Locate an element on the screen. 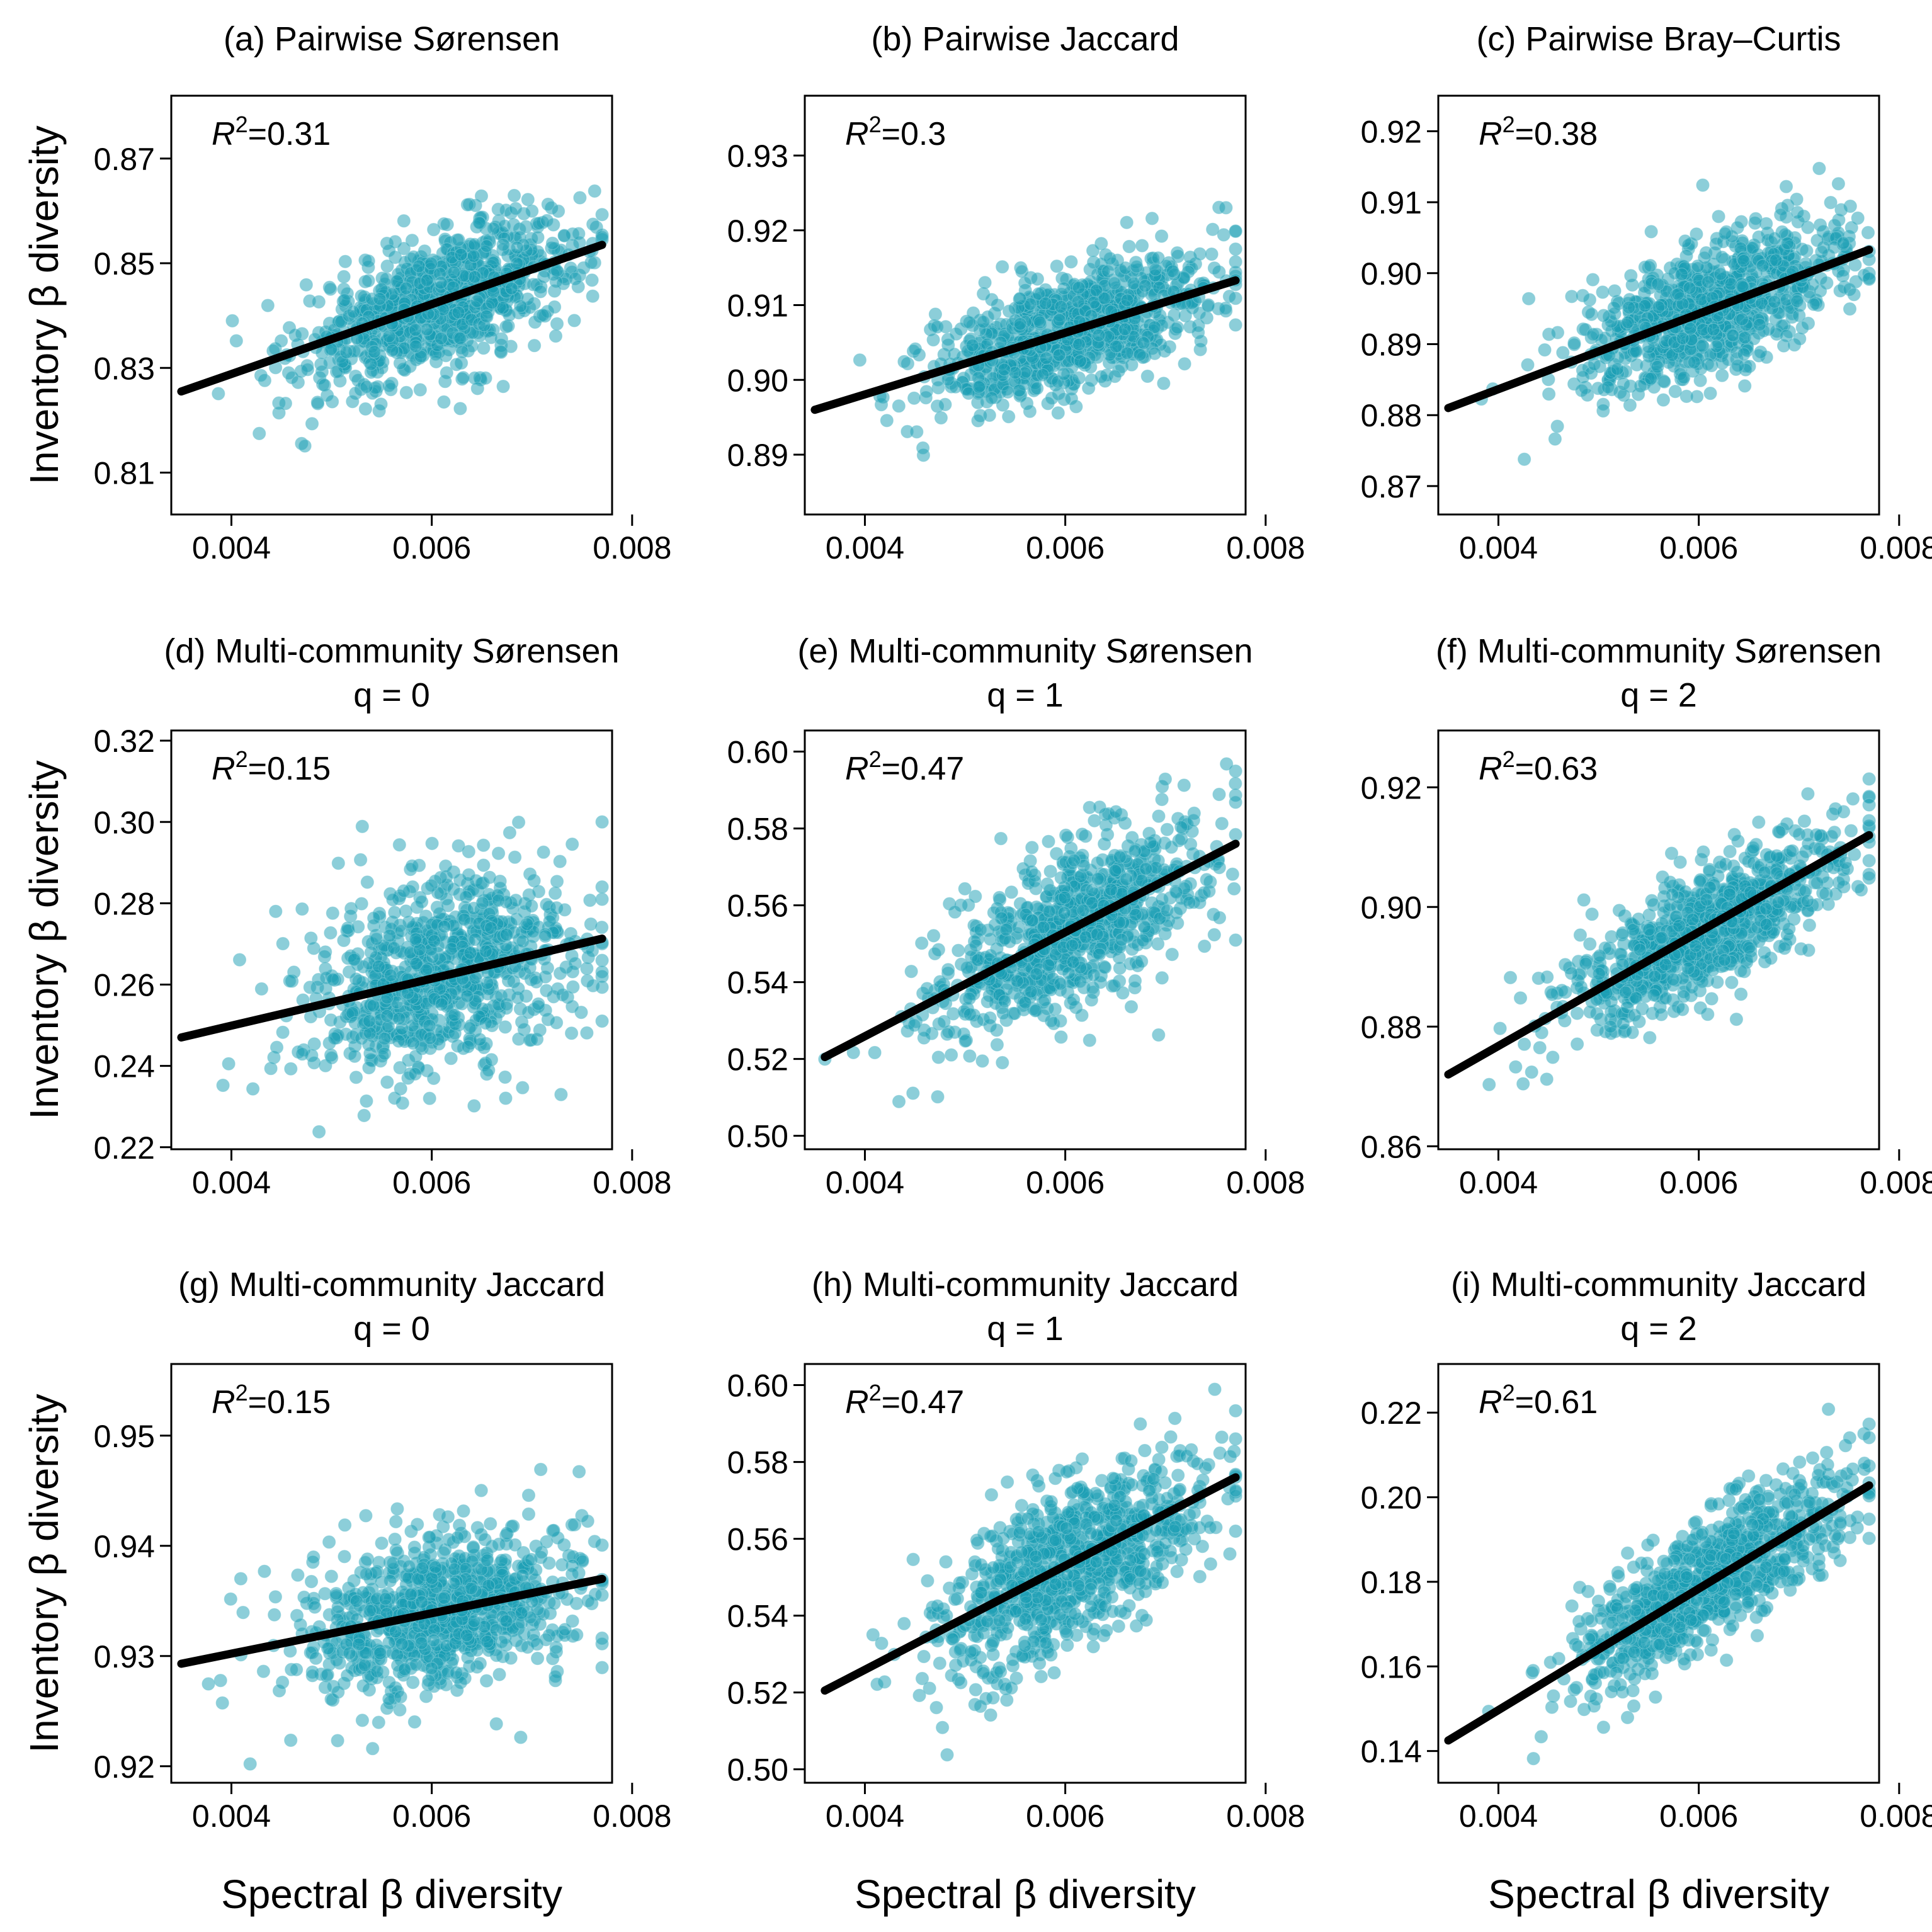 This screenshot has width=1932, height=1932. y-tick-label: 0.30 is located at coordinates (125, 823).